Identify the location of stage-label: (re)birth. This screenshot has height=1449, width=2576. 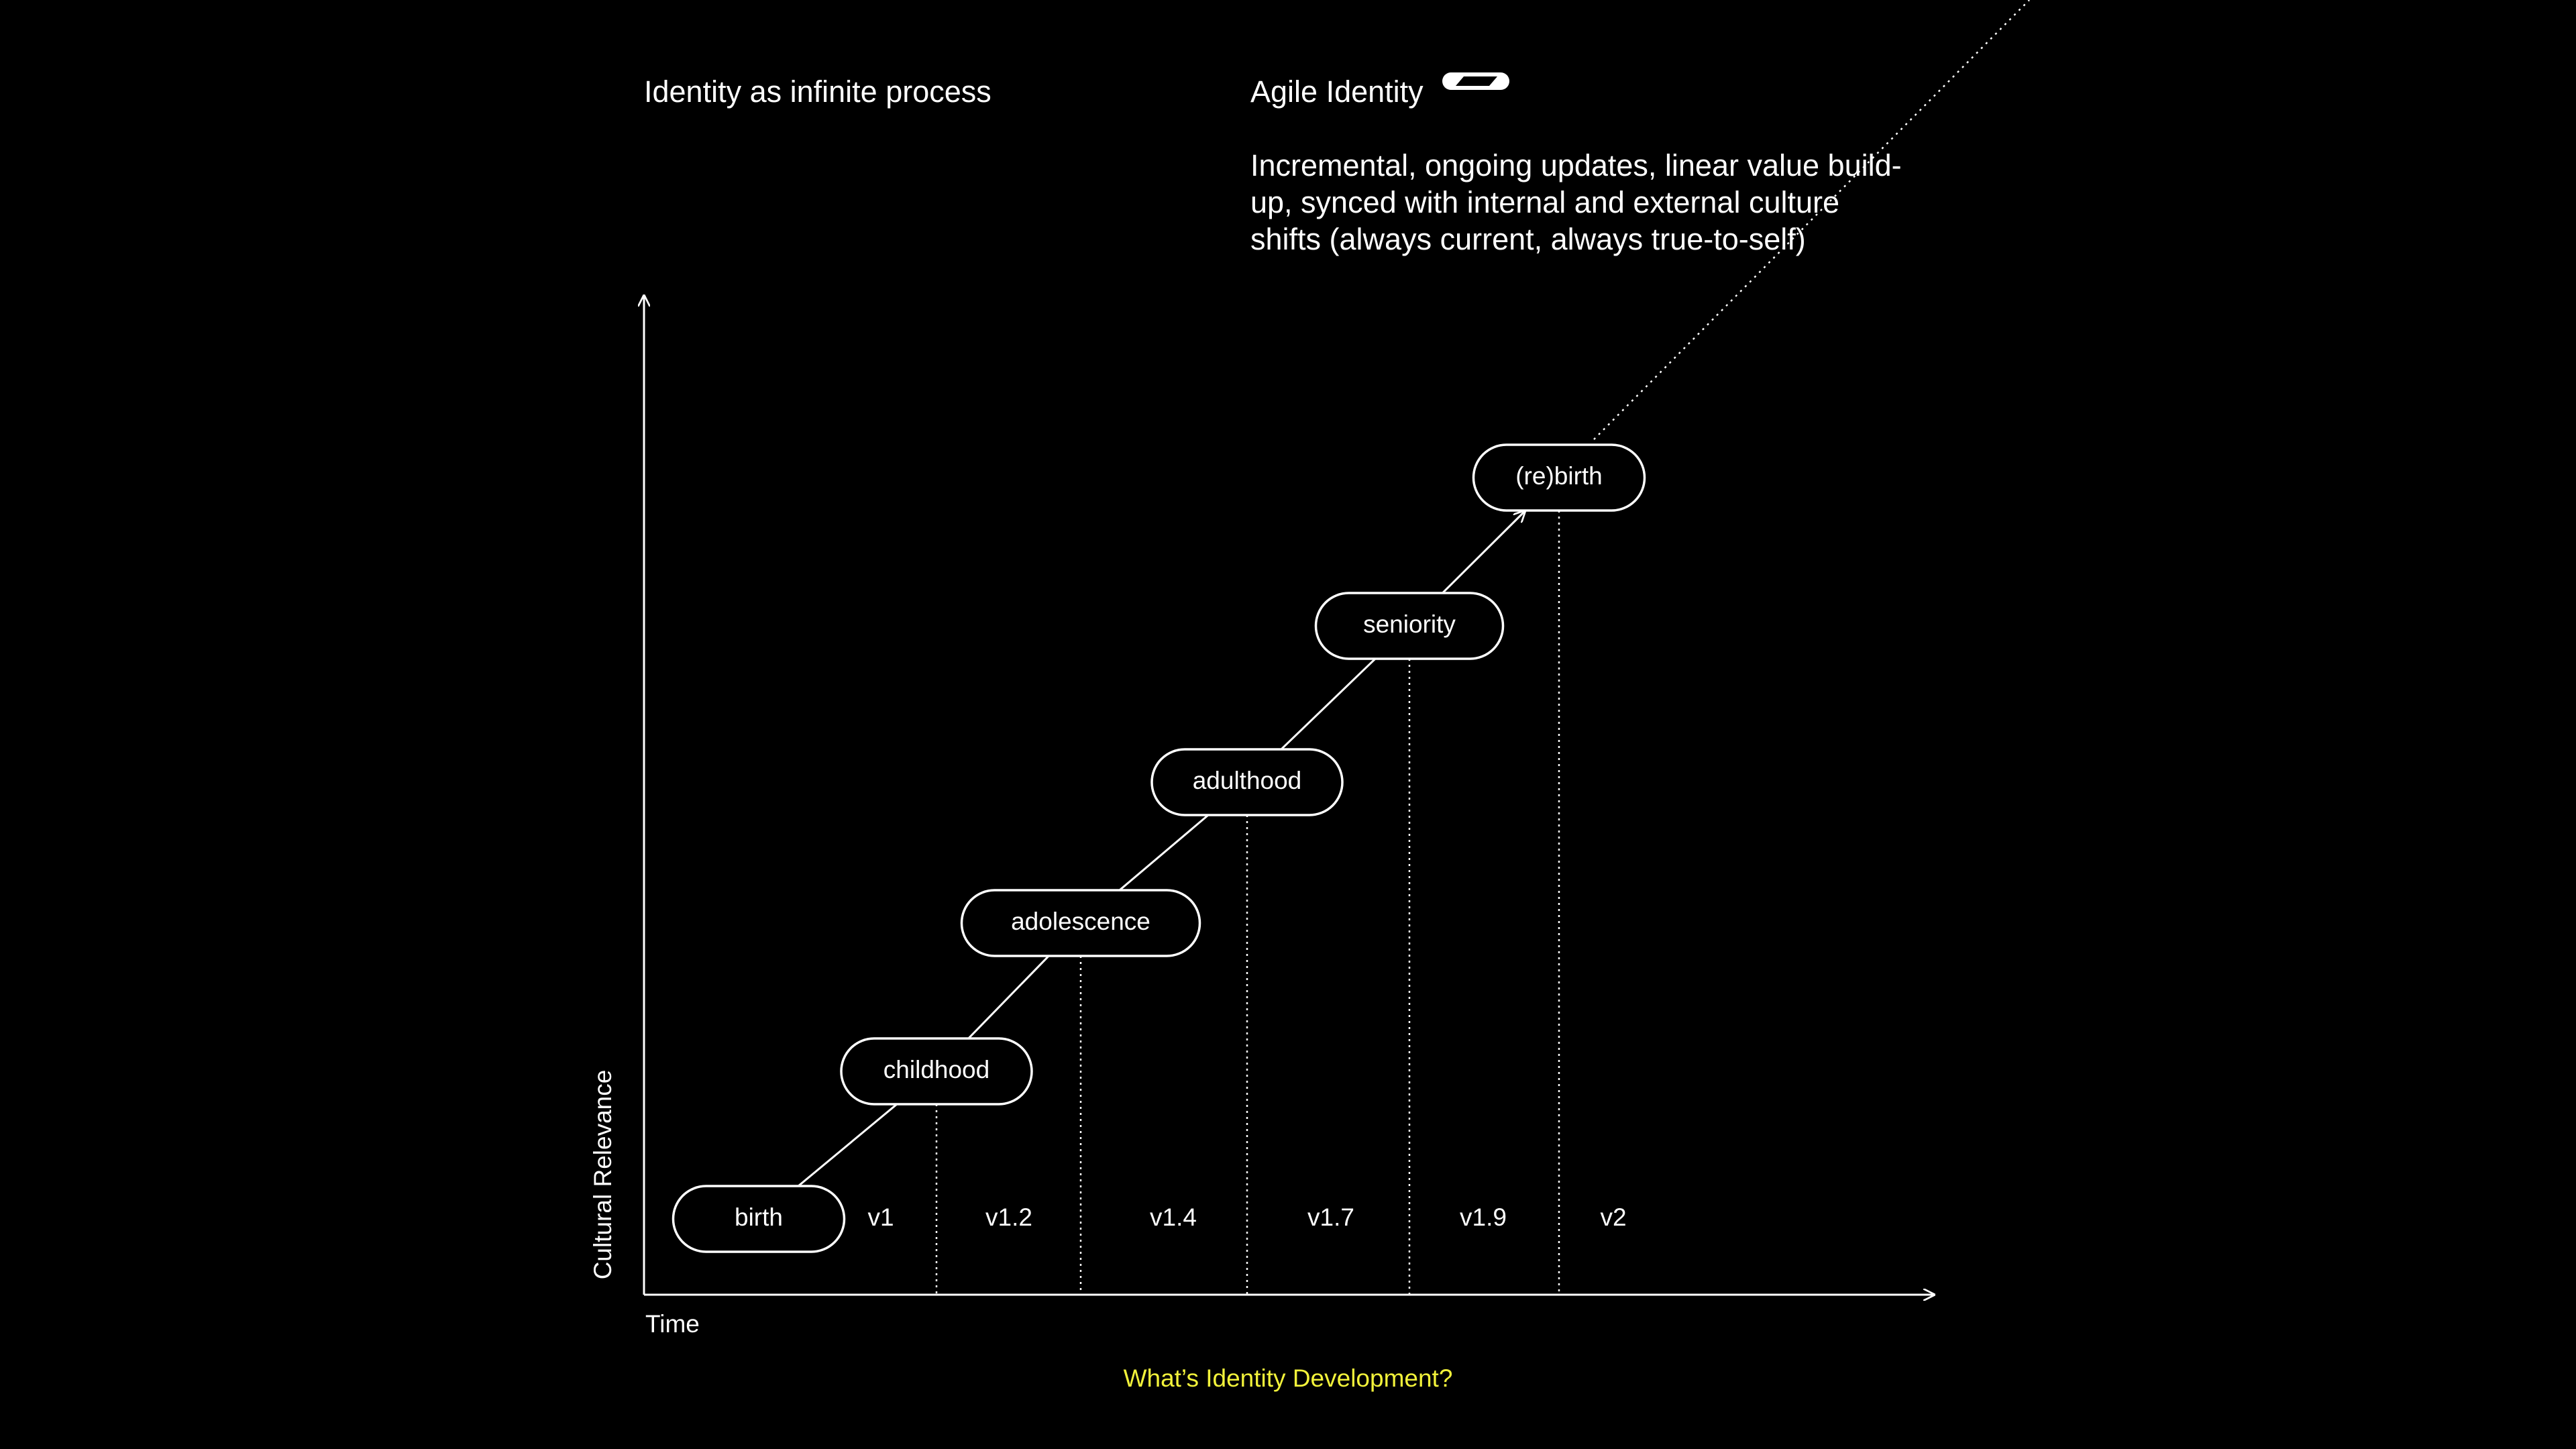
(1559, 476).